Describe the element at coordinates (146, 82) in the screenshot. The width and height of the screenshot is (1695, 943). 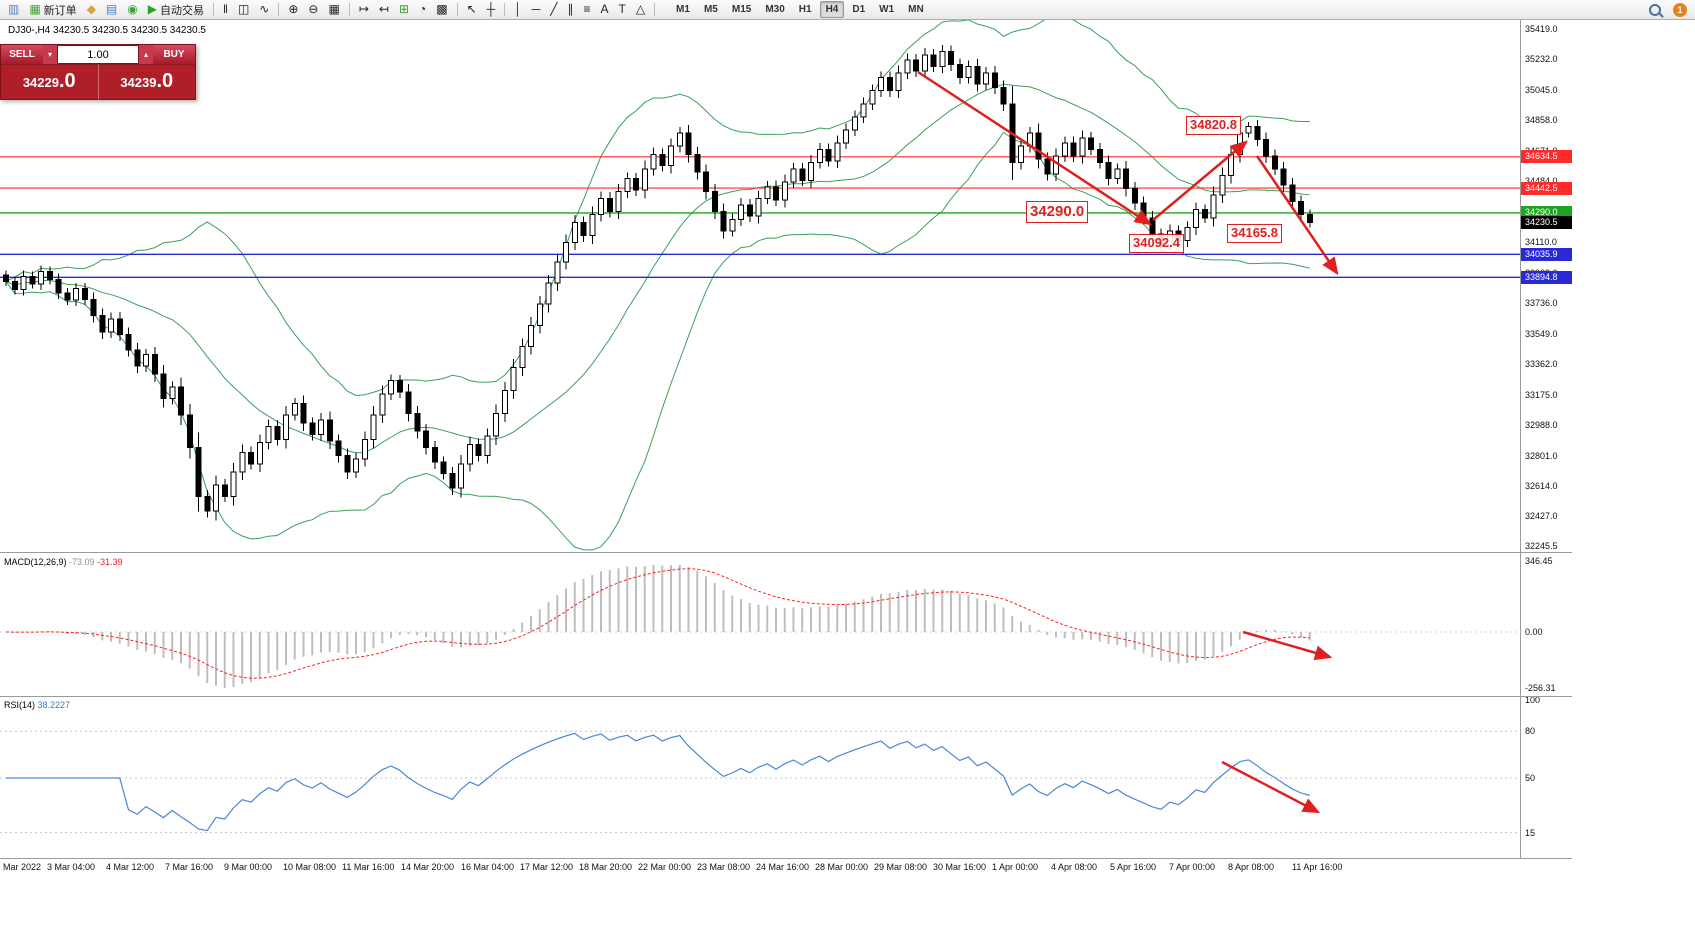
I see `buy-price: 34239.0` at that location.